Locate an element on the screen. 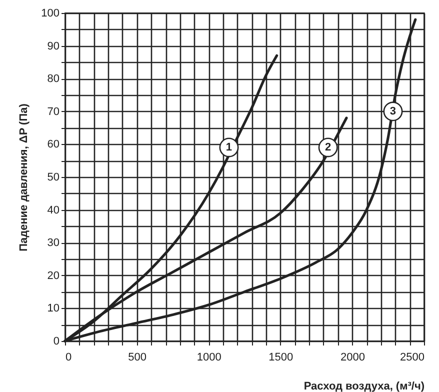 This screenshot has width=439, height=392. y-tick-label: 80 is located at coordinates (53, 79).